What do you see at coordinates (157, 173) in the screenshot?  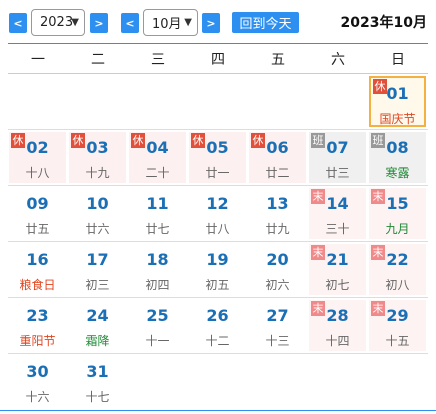 I see `lunar-date-label: 二十` at bounding box center [157, 173].